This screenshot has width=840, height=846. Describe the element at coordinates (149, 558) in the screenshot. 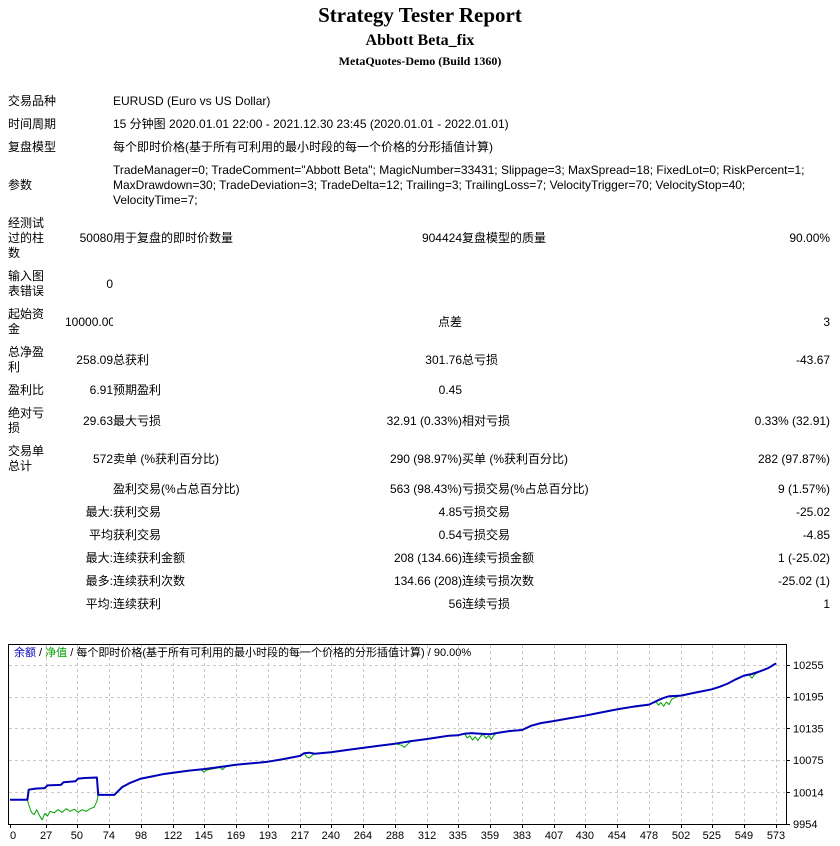

I see `label-2: 连续获利金额` at that location.